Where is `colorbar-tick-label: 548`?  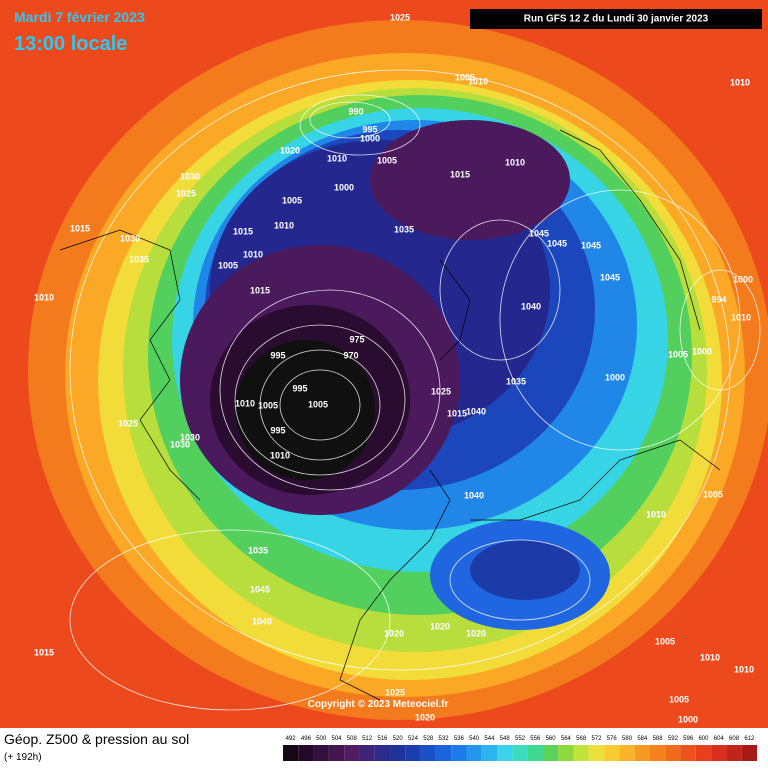
colorbar-tick-label: 548 is located at coordinates (505, 739).